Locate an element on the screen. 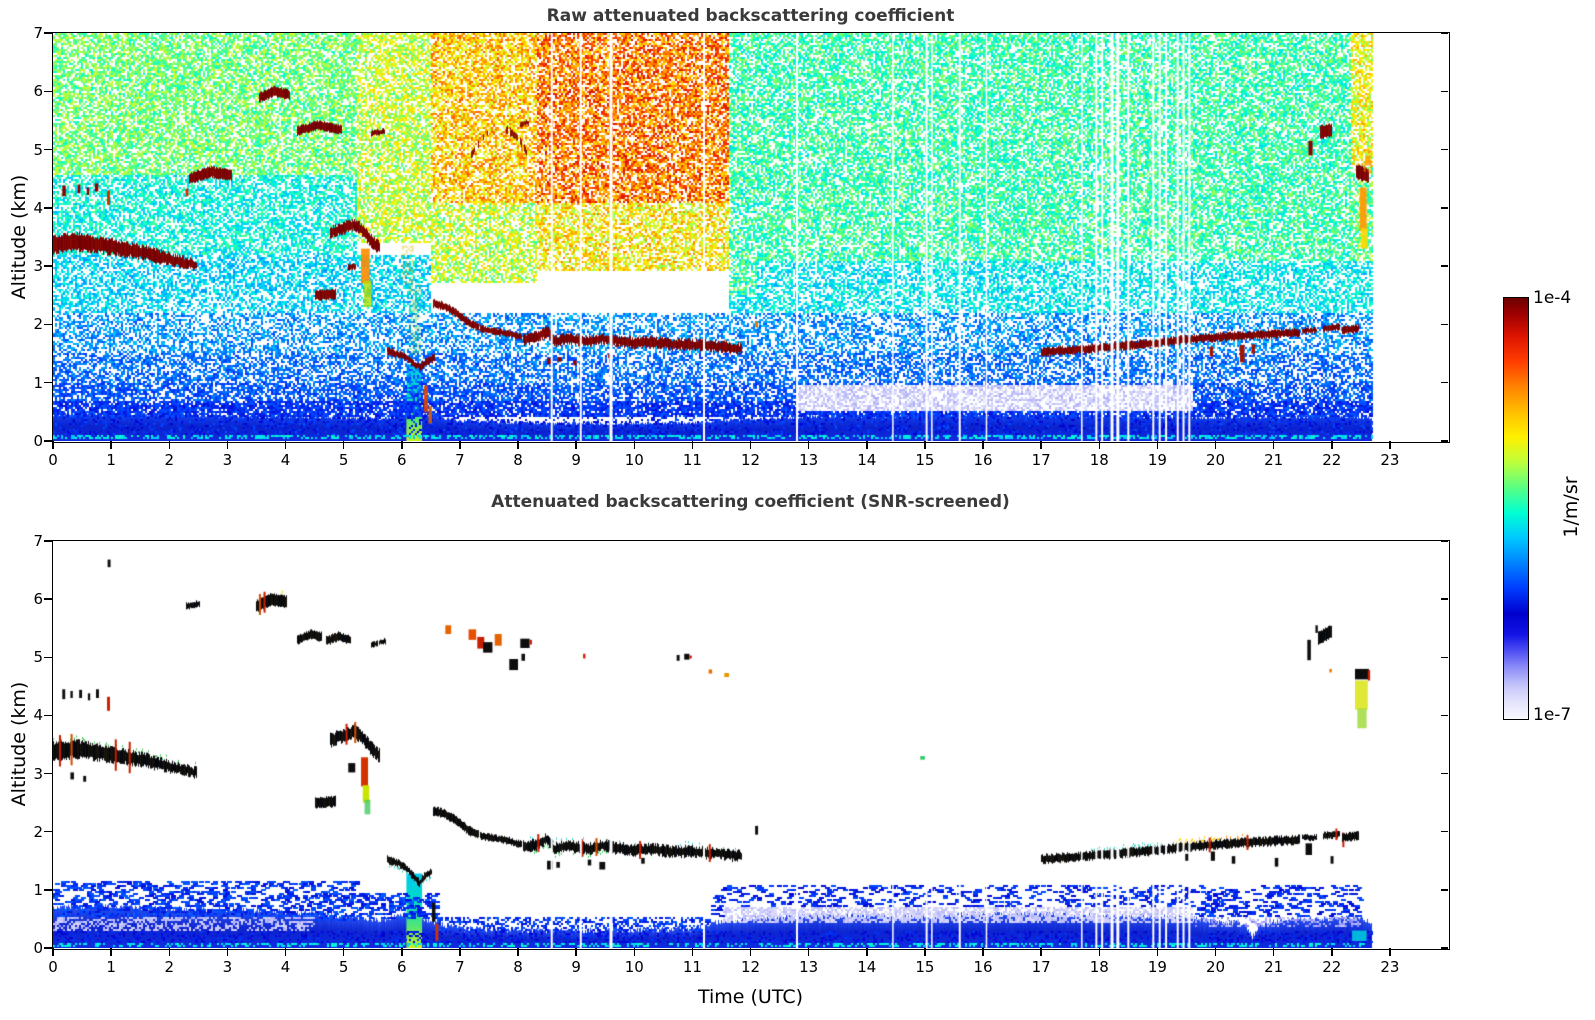  y-tick-label: 0 is located at coordinates (38, 948).